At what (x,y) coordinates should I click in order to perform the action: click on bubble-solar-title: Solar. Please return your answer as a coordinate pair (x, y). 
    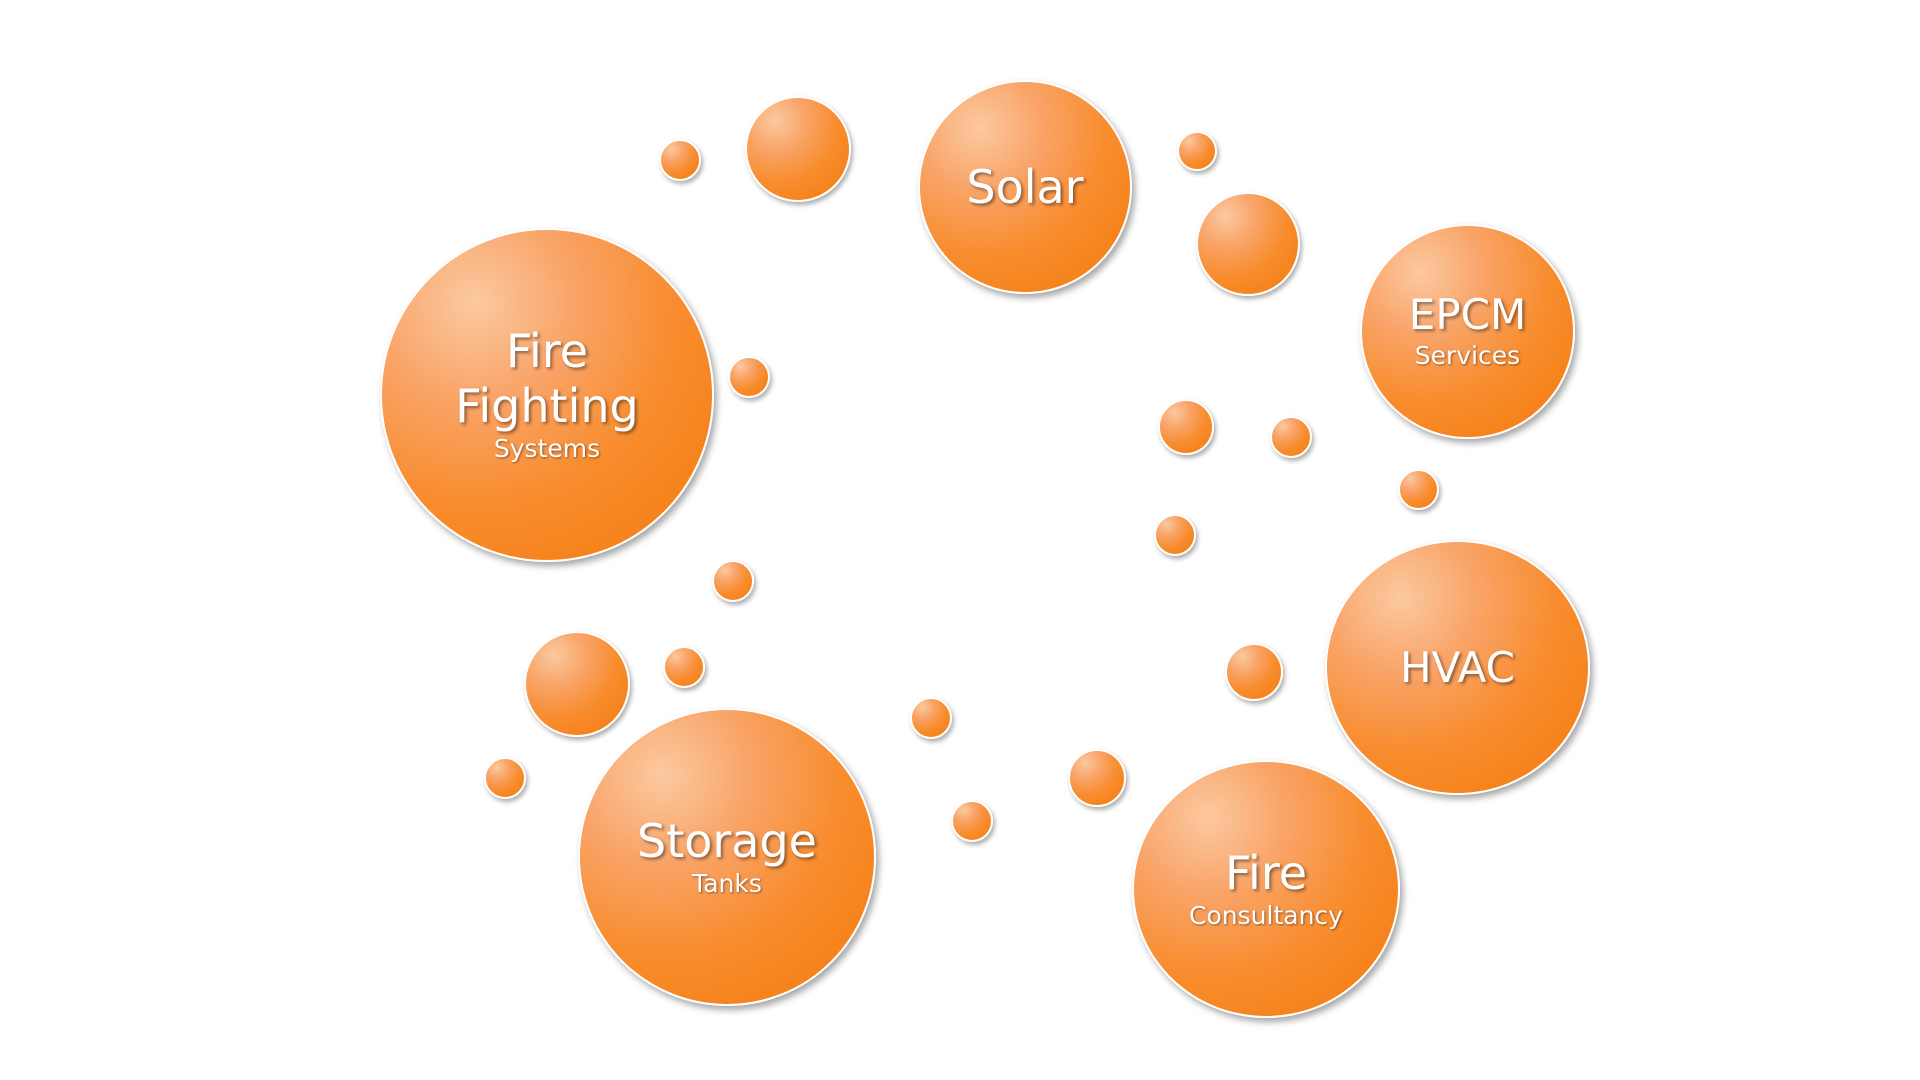
    Looking at the image, I should click on (1025, 186).